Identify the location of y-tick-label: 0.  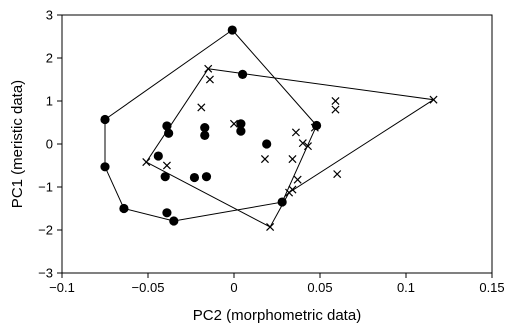
(49, 144).